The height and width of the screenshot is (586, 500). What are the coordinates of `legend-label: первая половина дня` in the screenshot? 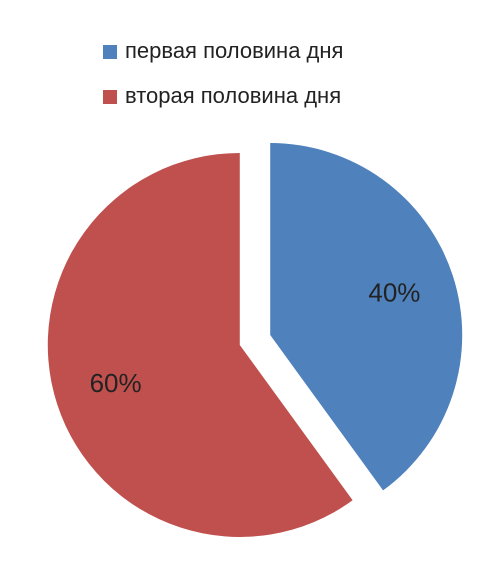 It's located at (234, 50).